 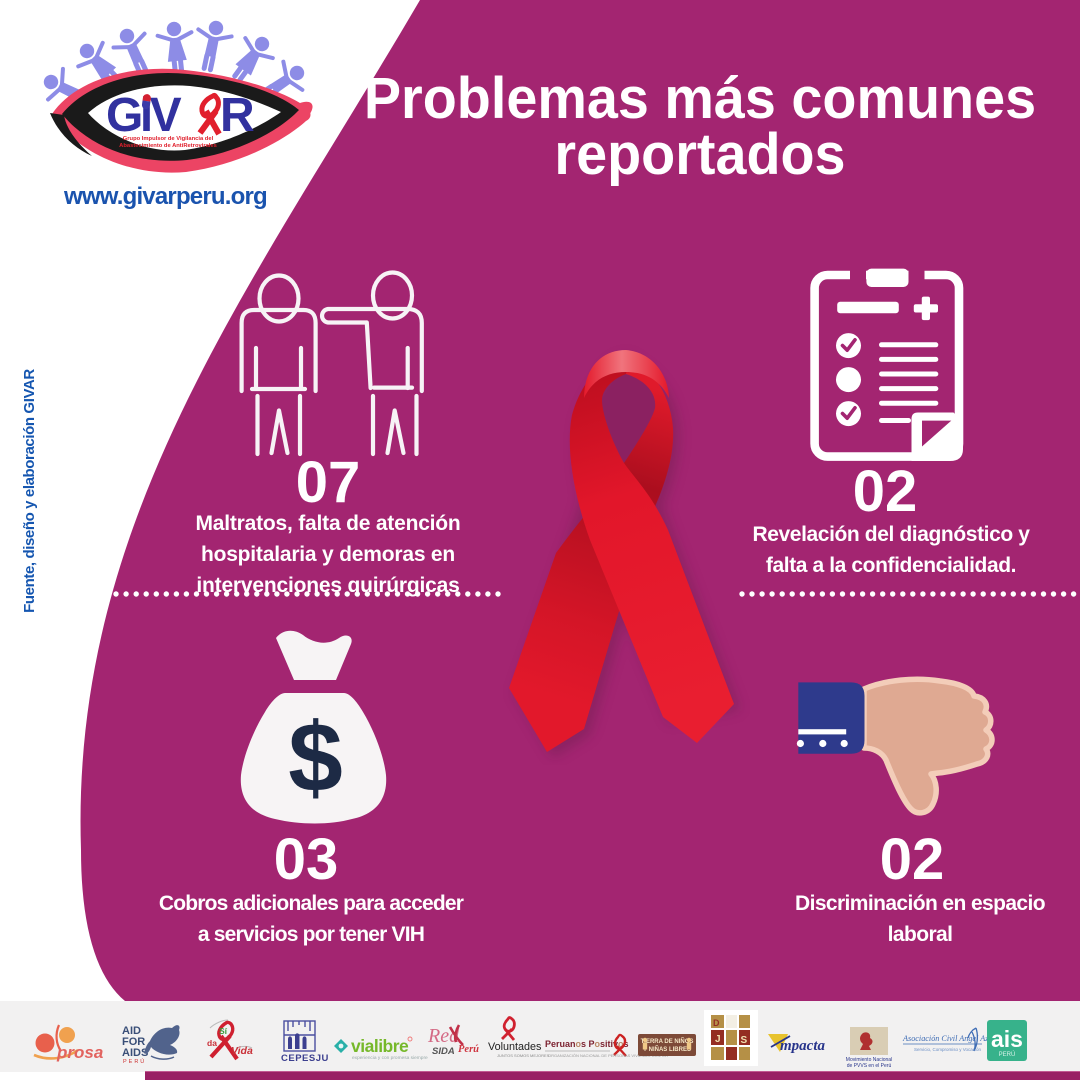 What do you see at coordinates (949, 1038) in the screenshot?
I see `svg-text: Asociación Civil Angel Azul` at bounding box center [949, 1038].